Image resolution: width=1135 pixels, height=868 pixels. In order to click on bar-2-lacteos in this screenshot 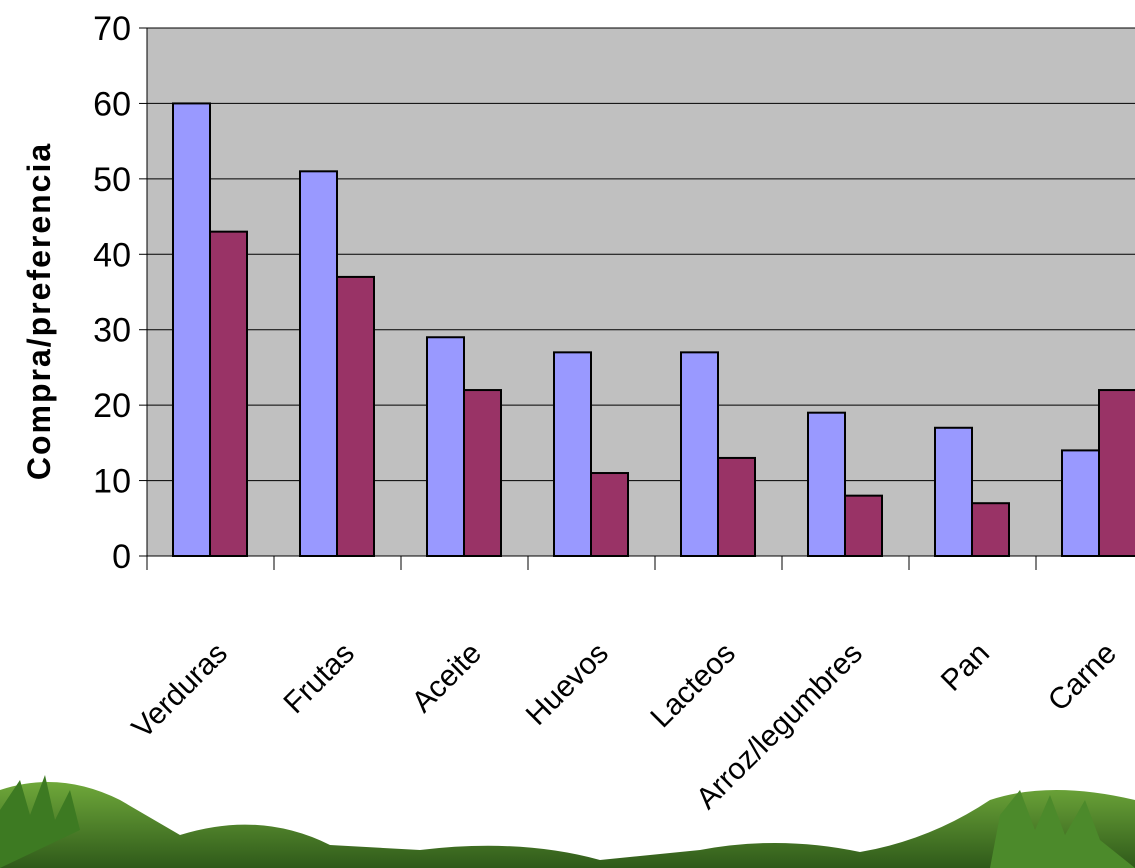, I will do `click(736, 507)`.